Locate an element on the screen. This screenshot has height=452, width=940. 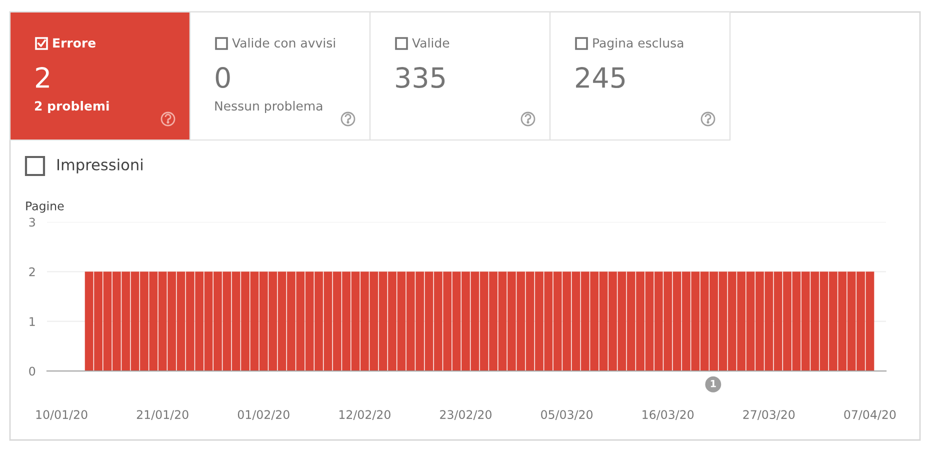
x-tick-label: 16/03/20 is located at coordinates (668, 415).